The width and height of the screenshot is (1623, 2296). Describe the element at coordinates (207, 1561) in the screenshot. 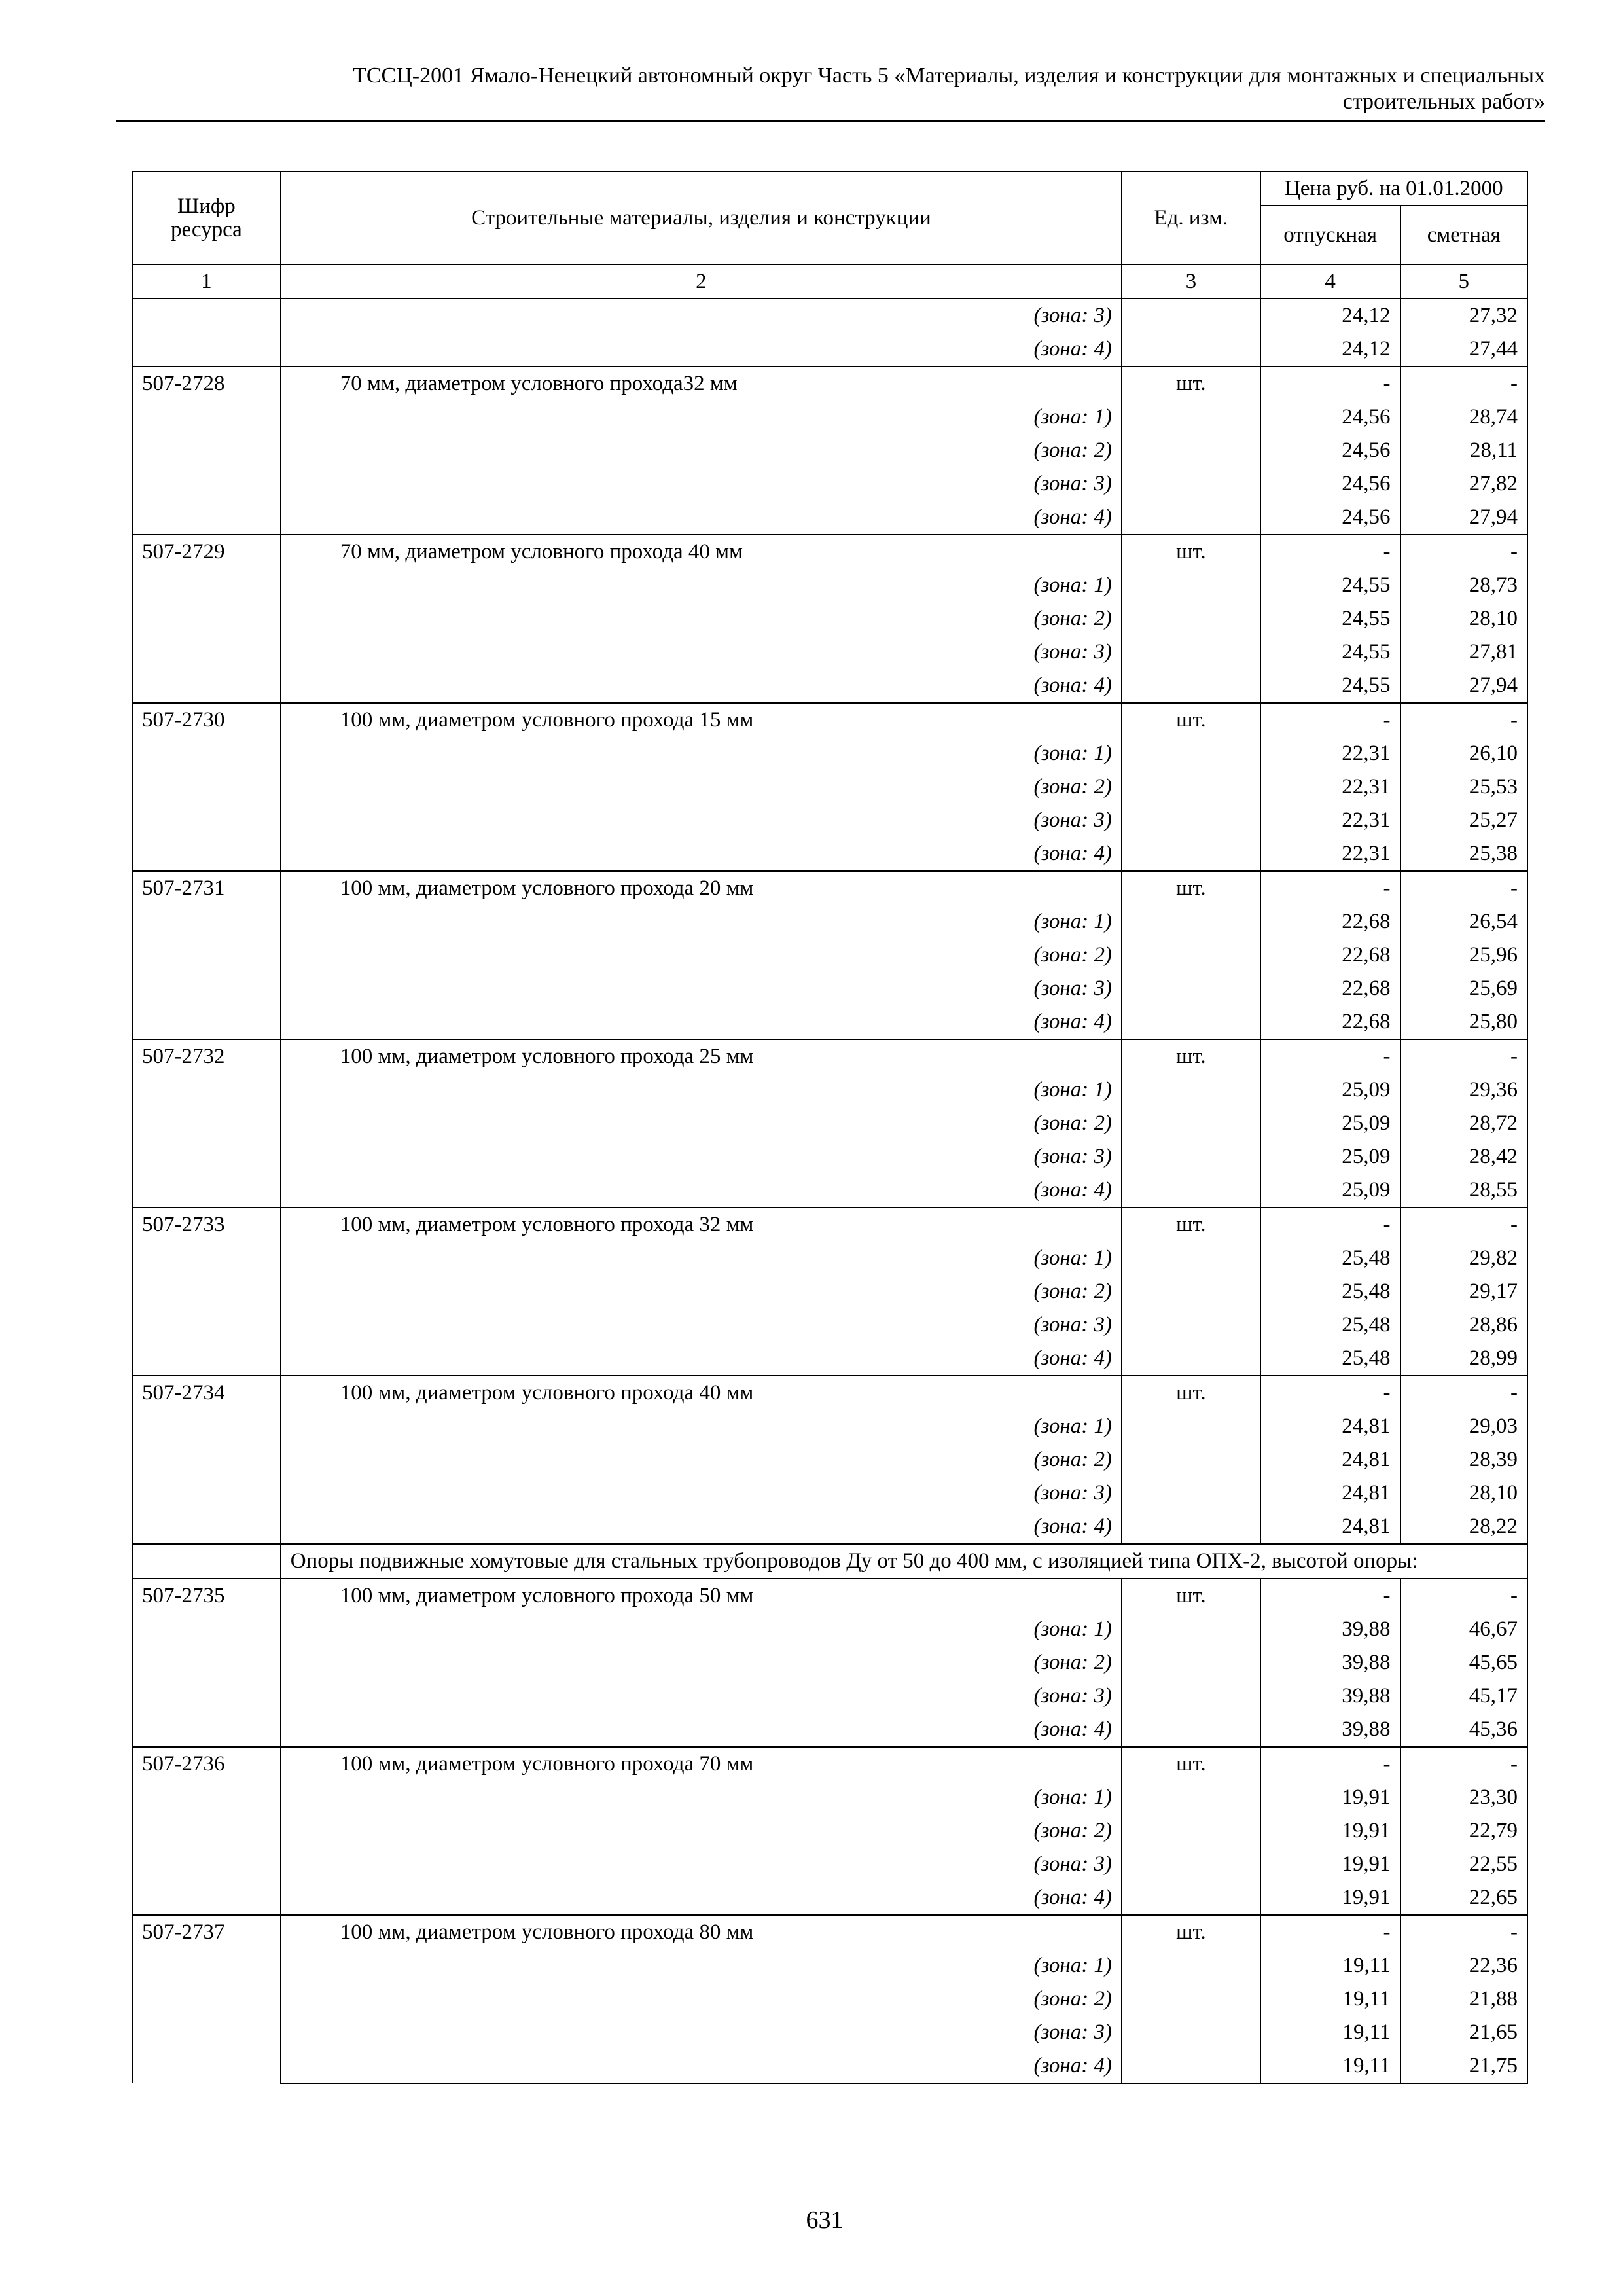

I see `code-cell` at that location.